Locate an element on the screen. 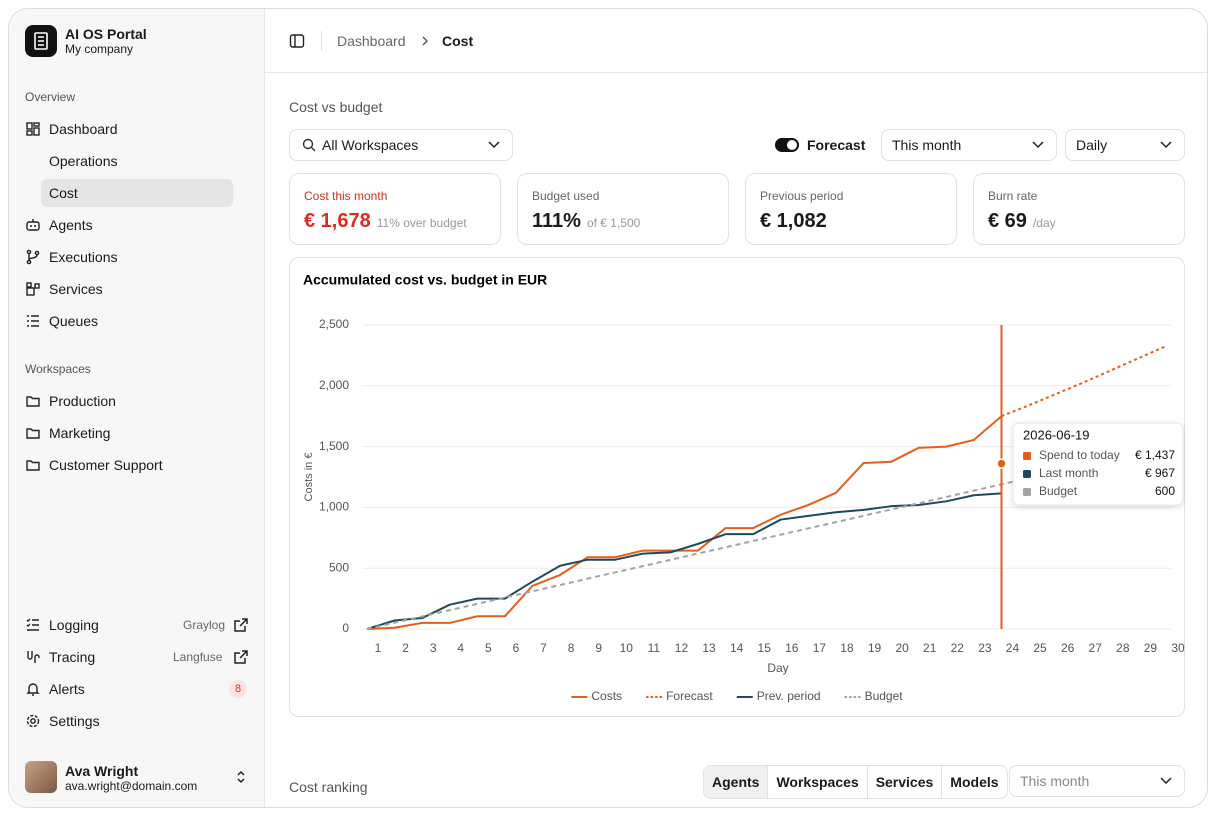 The image size is (1216, 816). kpi-value: € 1,678 is located at coordinates (337, 221).